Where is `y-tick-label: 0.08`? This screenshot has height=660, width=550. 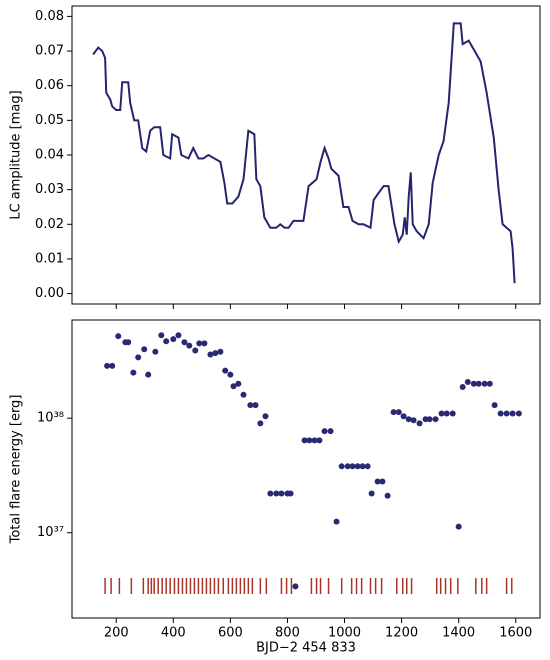 y-tick-label: 0.08 is located at coordinates (49, 16).